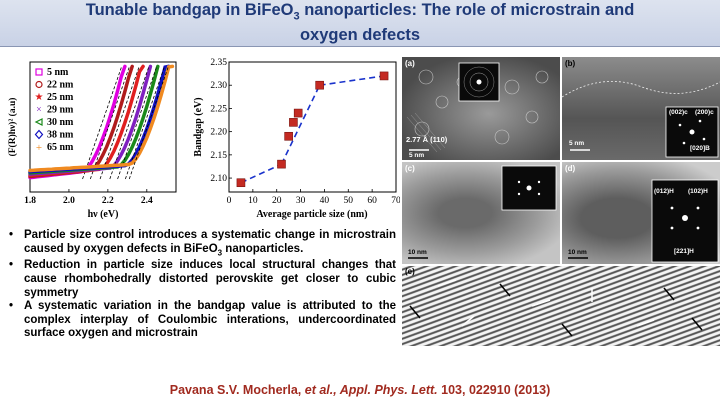 The image size is (720, 405). I want to click on tem-c-texture, so click(482, 212).